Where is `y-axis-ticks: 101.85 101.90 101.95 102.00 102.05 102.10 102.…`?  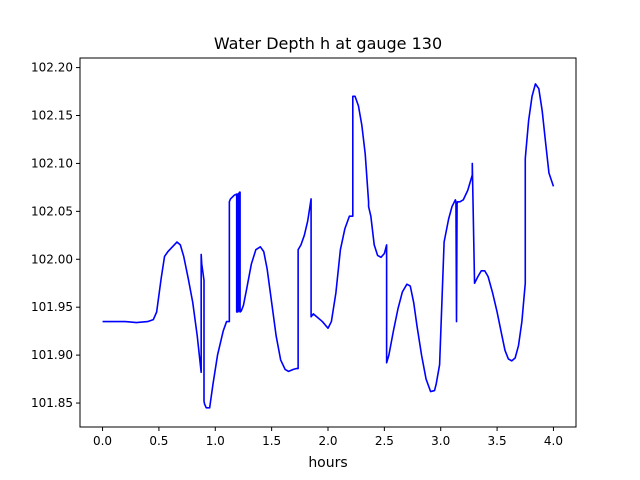
y-axis-ticks: 101.85 101.90 101.95 102.00 102.05 102.10 102.… is located at coordinates (55, 235).